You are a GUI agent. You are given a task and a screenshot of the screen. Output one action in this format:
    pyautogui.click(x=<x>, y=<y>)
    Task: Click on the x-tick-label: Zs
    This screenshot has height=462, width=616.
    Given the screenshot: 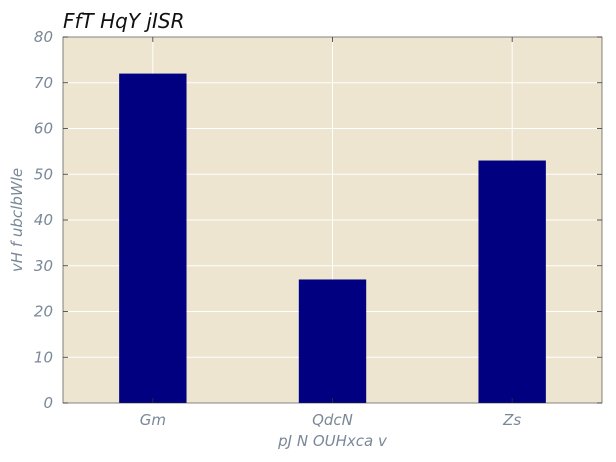 What is the action you would take?
    pyautogui.click(x=511, y=420)
    